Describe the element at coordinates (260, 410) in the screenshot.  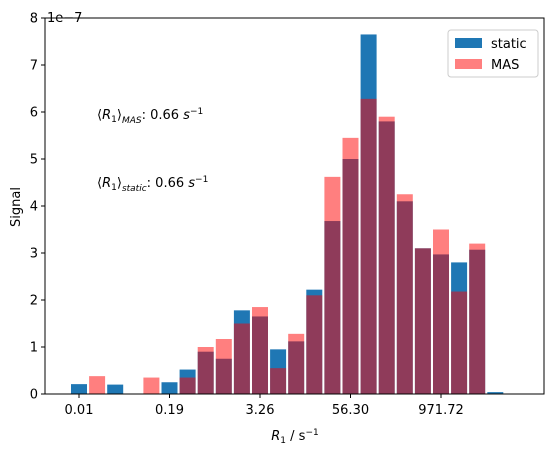
I see `x-tick-label-2: 3.26` at that location.